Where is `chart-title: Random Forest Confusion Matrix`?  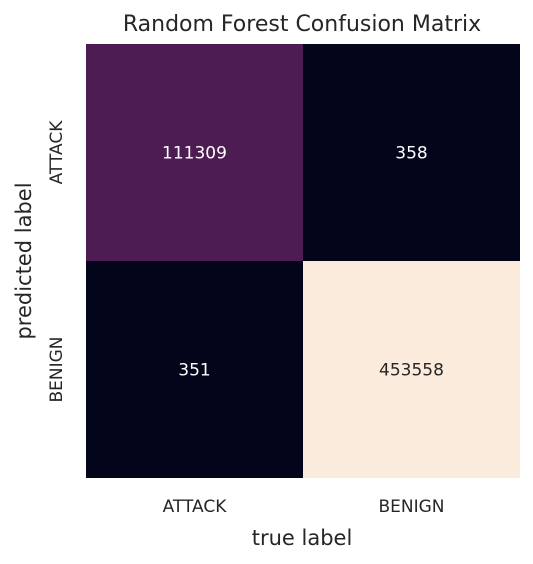 chart-title: Random Forest Confusion Matrix is located at coordinates (302, 24).